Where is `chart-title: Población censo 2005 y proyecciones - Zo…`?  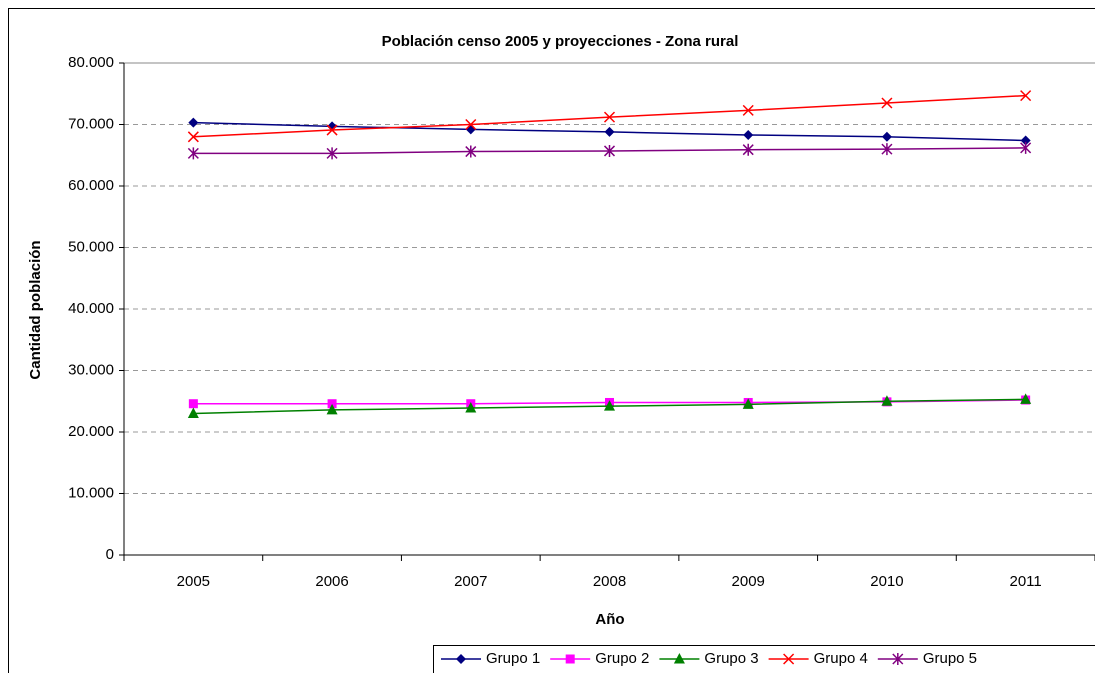 chart-title: Población censo 2005 y proyecciones - Zo… is located at coordinates (560, 41).